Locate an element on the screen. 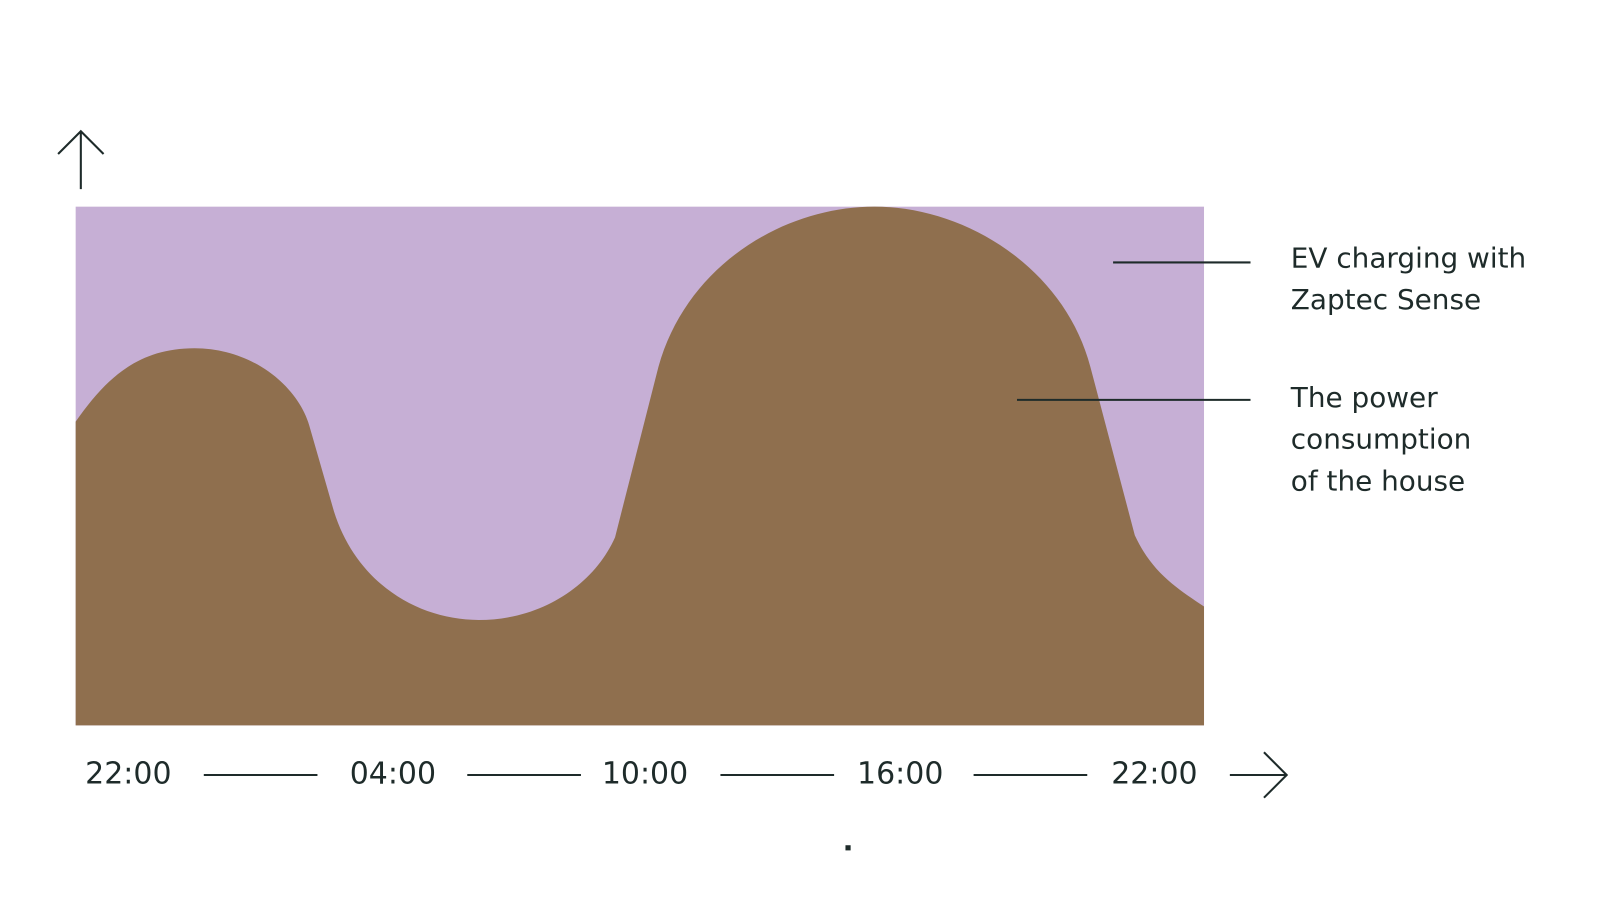  y-arrow is located at coordinates (81, 159).